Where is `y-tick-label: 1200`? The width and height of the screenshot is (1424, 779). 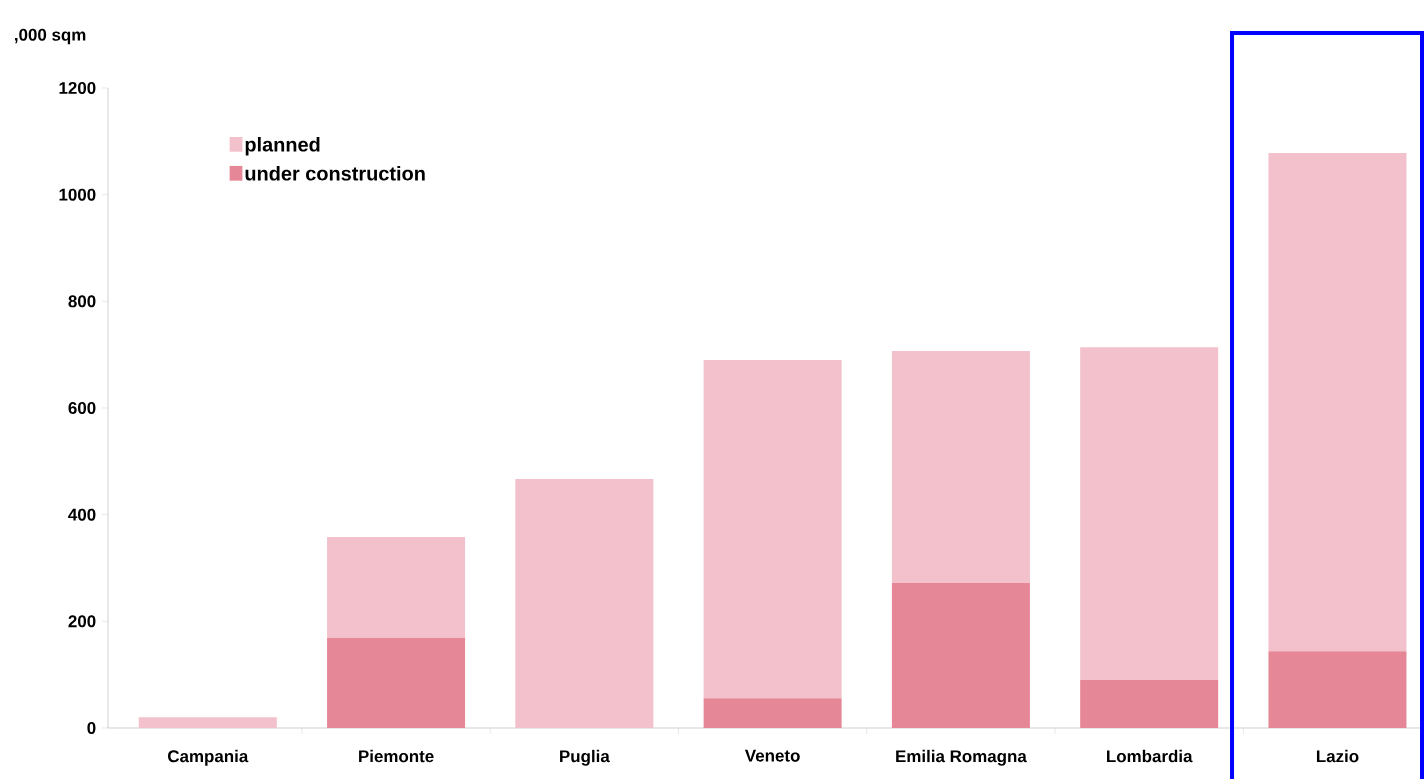
y-tick-label: 1200 is located at coordinates (77, 87).